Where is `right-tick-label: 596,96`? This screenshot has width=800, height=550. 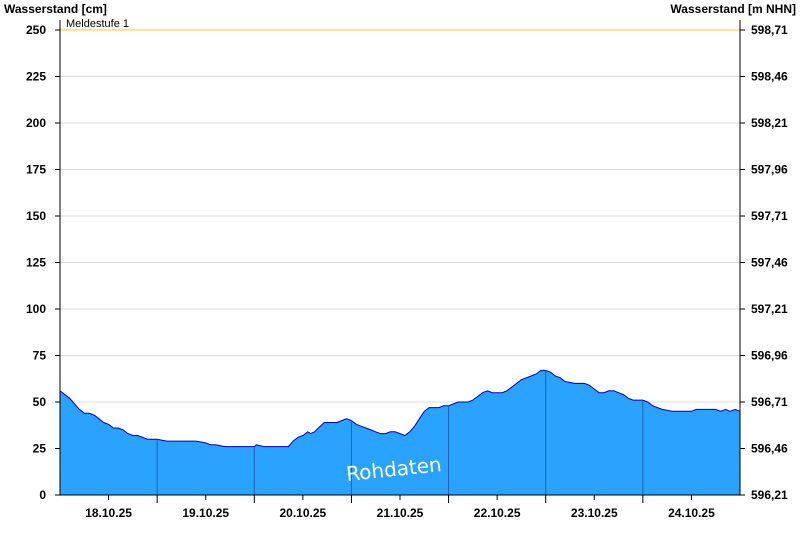 right-tick-label: 596,96 is located at coordinates (769, 356).